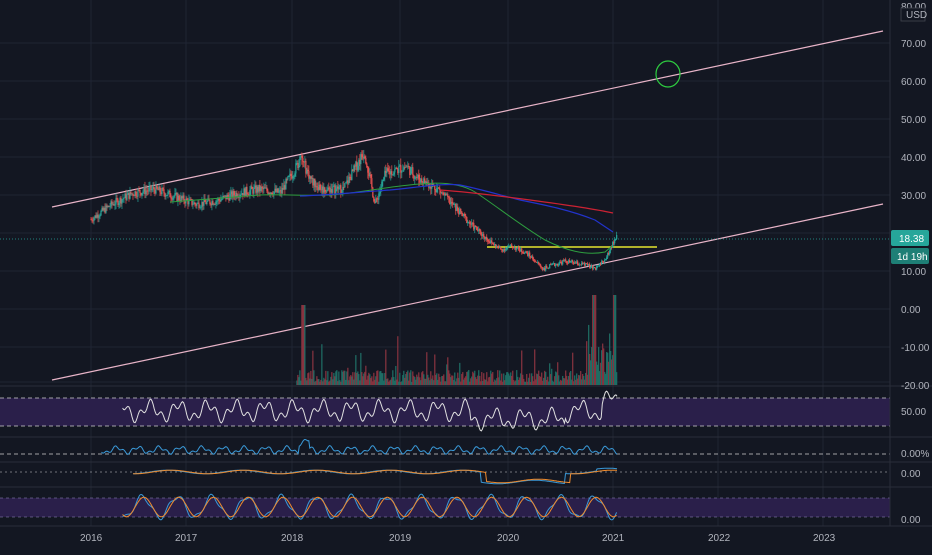 Image resolution: width=932 pixels, height=555 pixels. Describe the element at coordinates (354, 210) in the screenshot. I see `candlesticks` at that location.